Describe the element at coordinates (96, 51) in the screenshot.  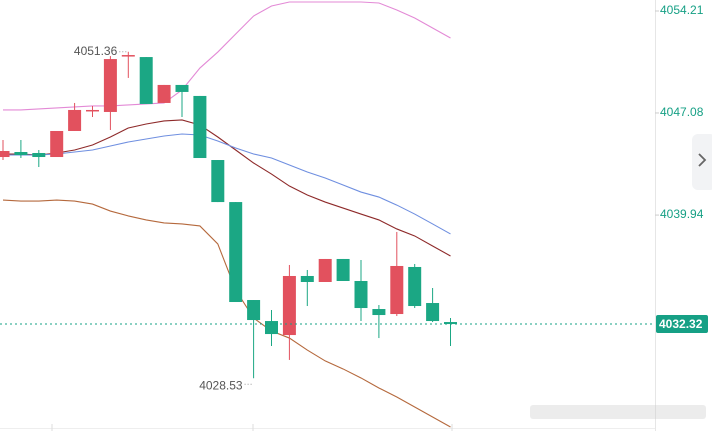
I see `high-annotation: 4051.36` at that location.